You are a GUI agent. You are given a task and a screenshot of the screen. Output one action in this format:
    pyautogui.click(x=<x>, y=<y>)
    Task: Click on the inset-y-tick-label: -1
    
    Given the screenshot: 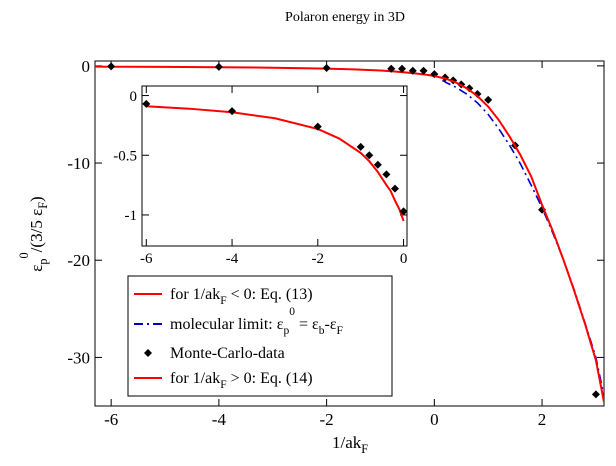 What is the action you would take?
    pyautogui.click(x=131, y=216)
    